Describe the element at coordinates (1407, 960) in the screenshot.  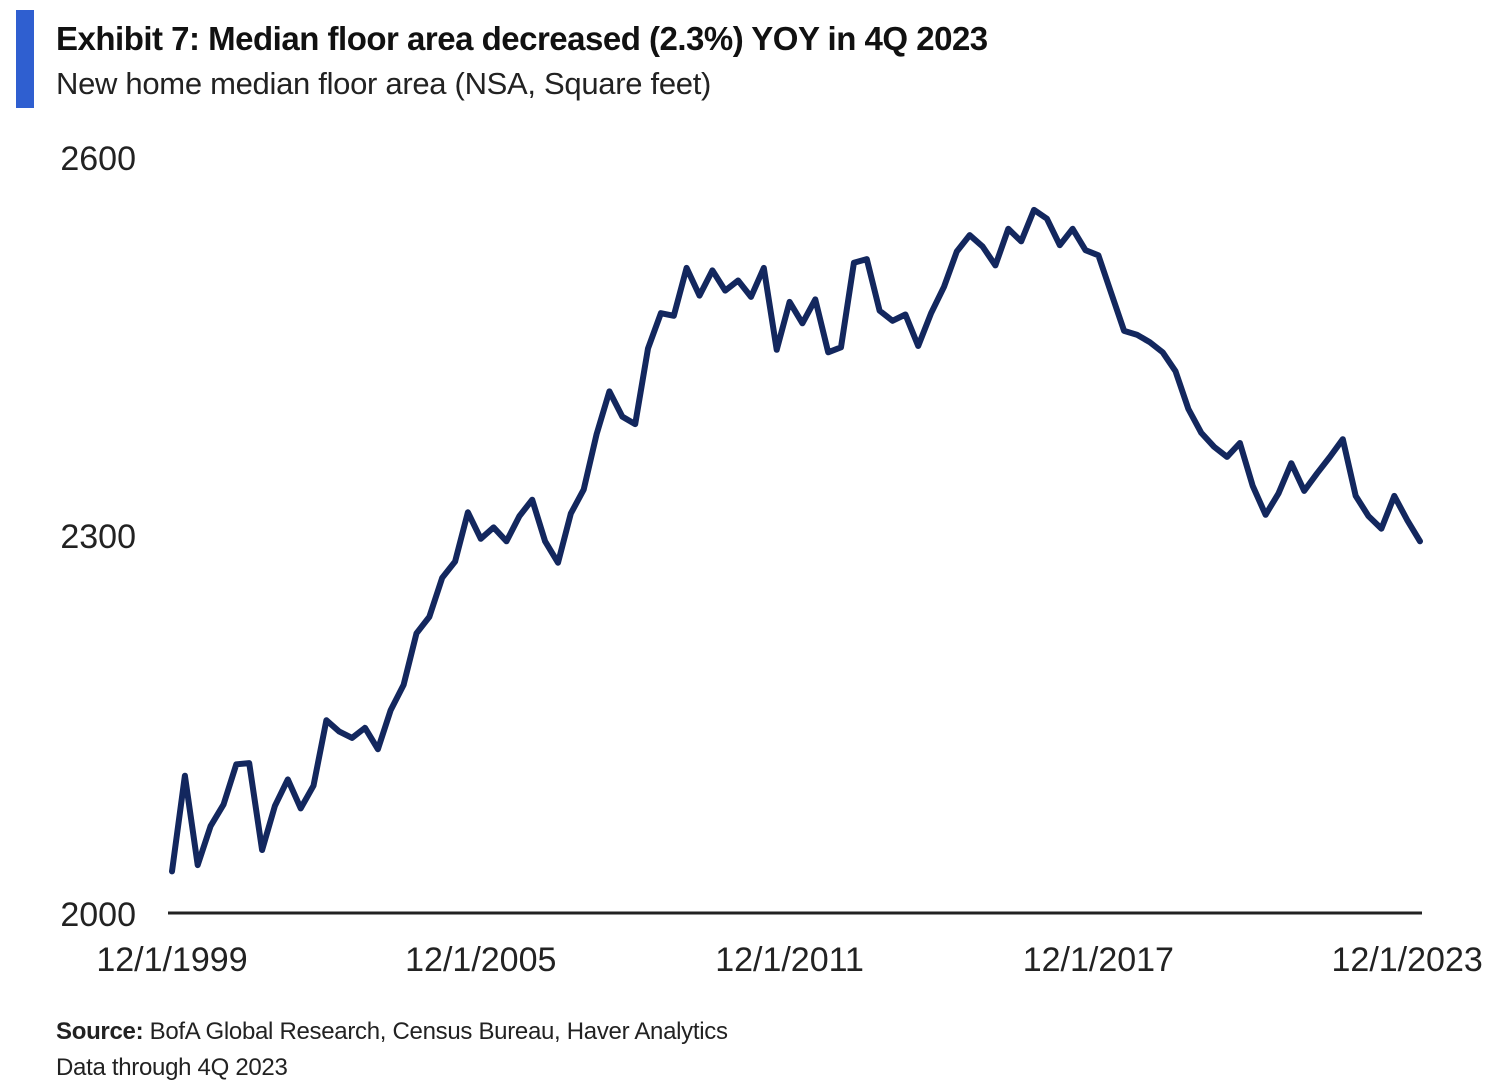
I see `x-tick-label: 12/1/2023` at that location.